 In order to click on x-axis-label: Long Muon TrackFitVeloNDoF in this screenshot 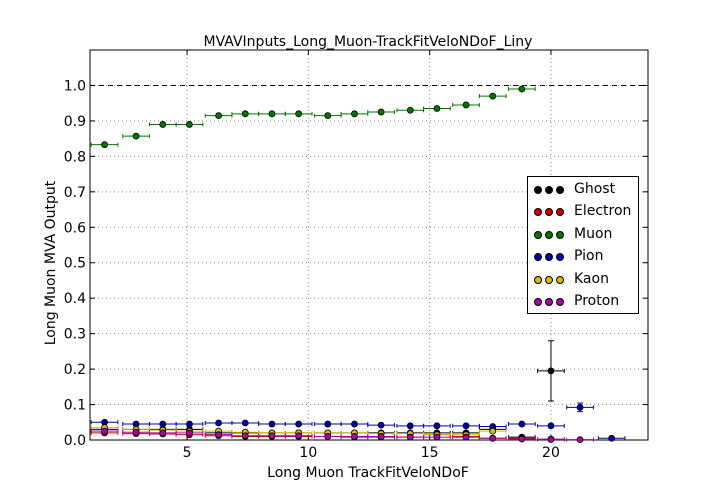, I will do `click(368, 473)`.